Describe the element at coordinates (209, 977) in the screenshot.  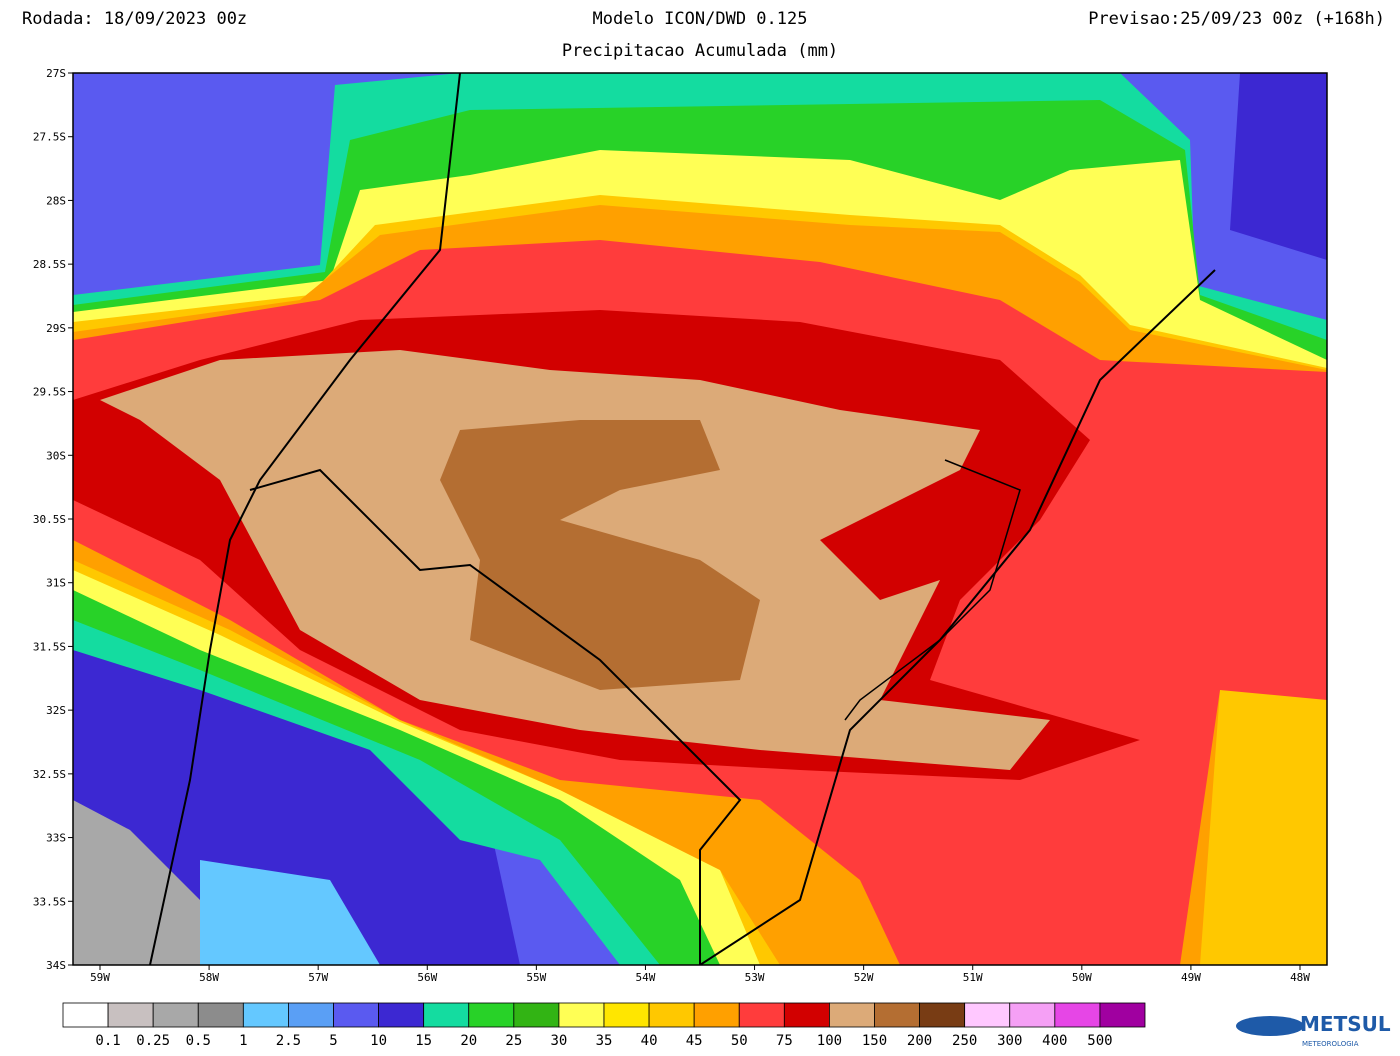
I see `lon-label: 58W` at that location.